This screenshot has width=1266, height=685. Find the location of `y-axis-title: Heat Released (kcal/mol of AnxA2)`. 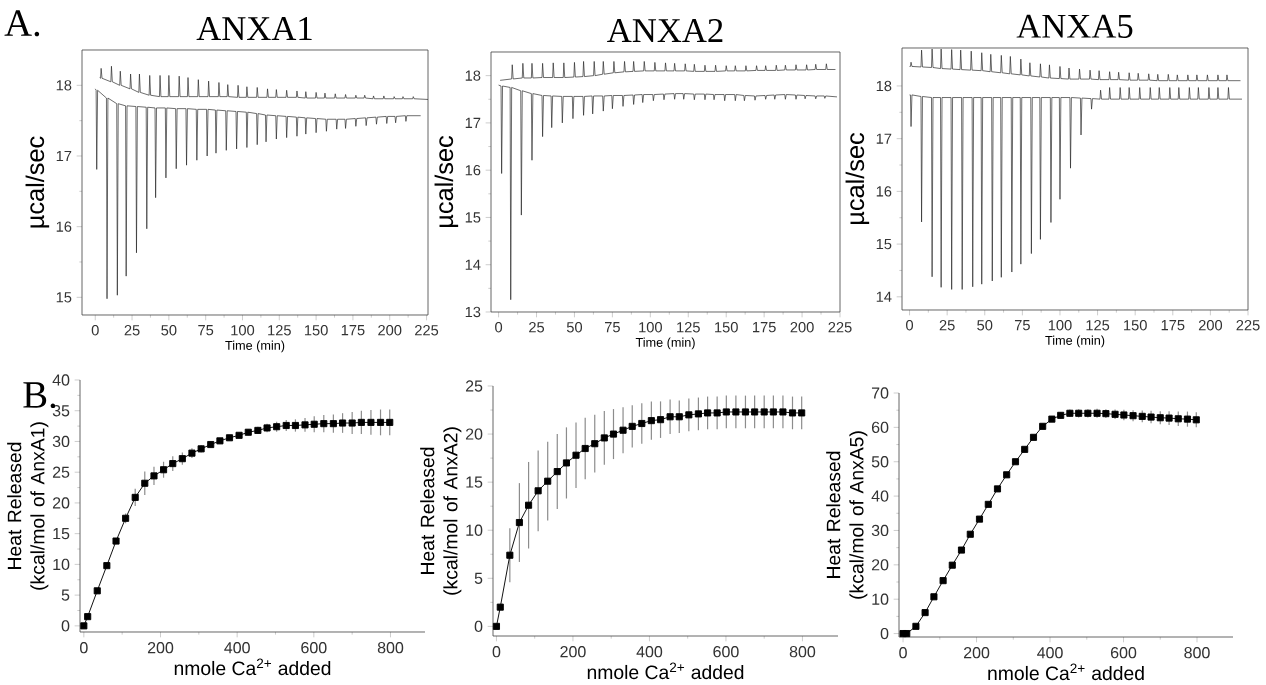

y-axis-title: Heat Released (kcal/mol of AnxA2) is located at coordinates (441, 511).